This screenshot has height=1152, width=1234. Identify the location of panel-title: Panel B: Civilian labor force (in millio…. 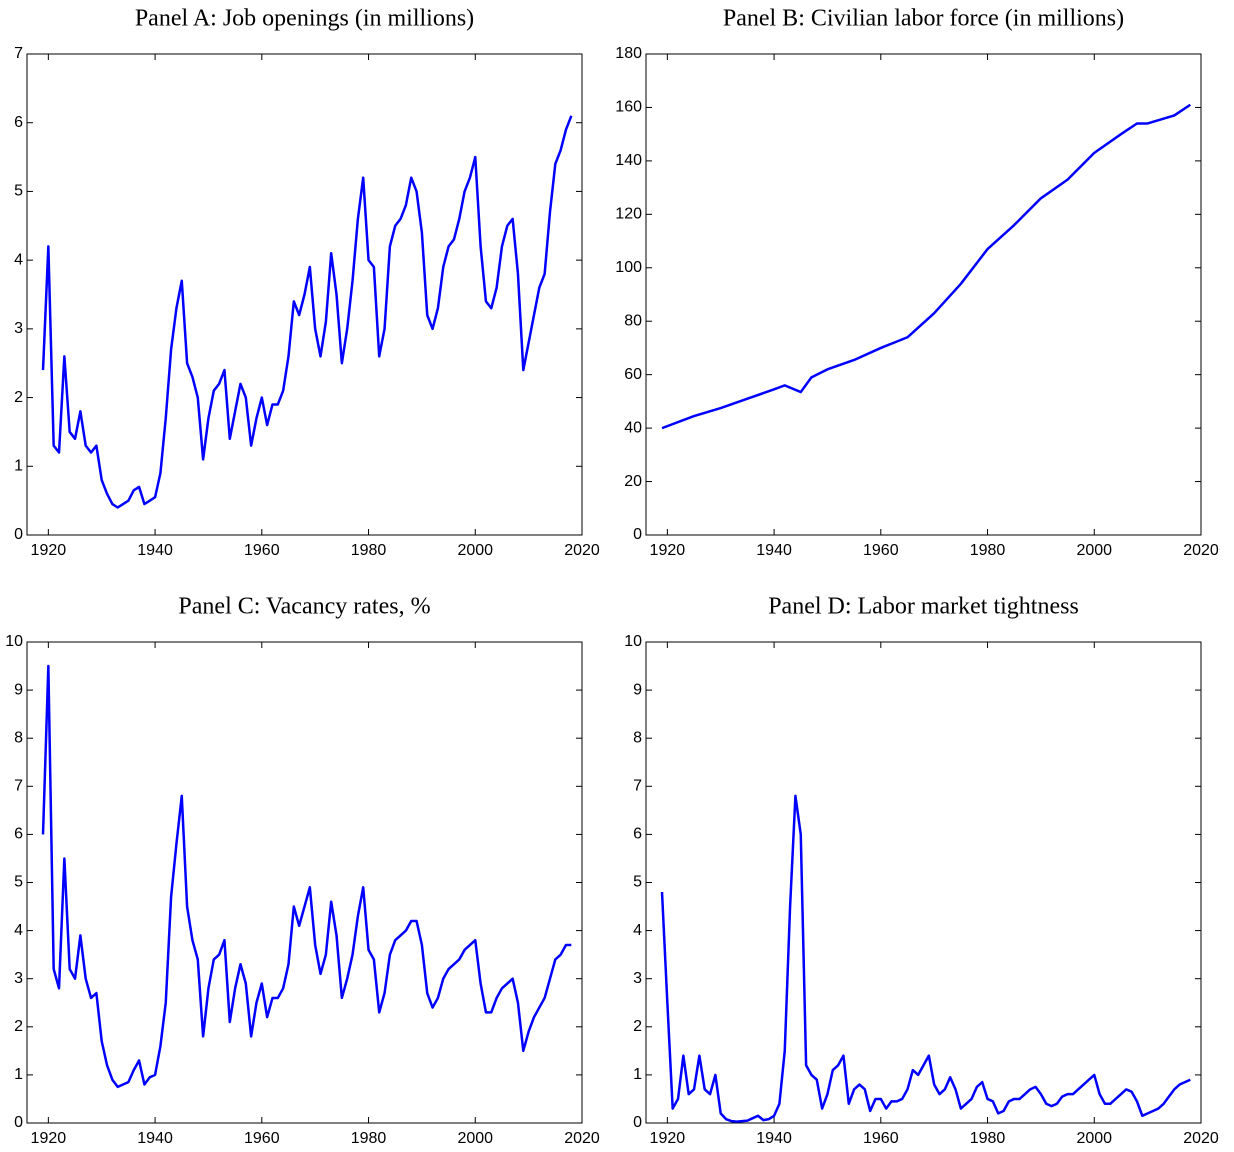
(923, 19).